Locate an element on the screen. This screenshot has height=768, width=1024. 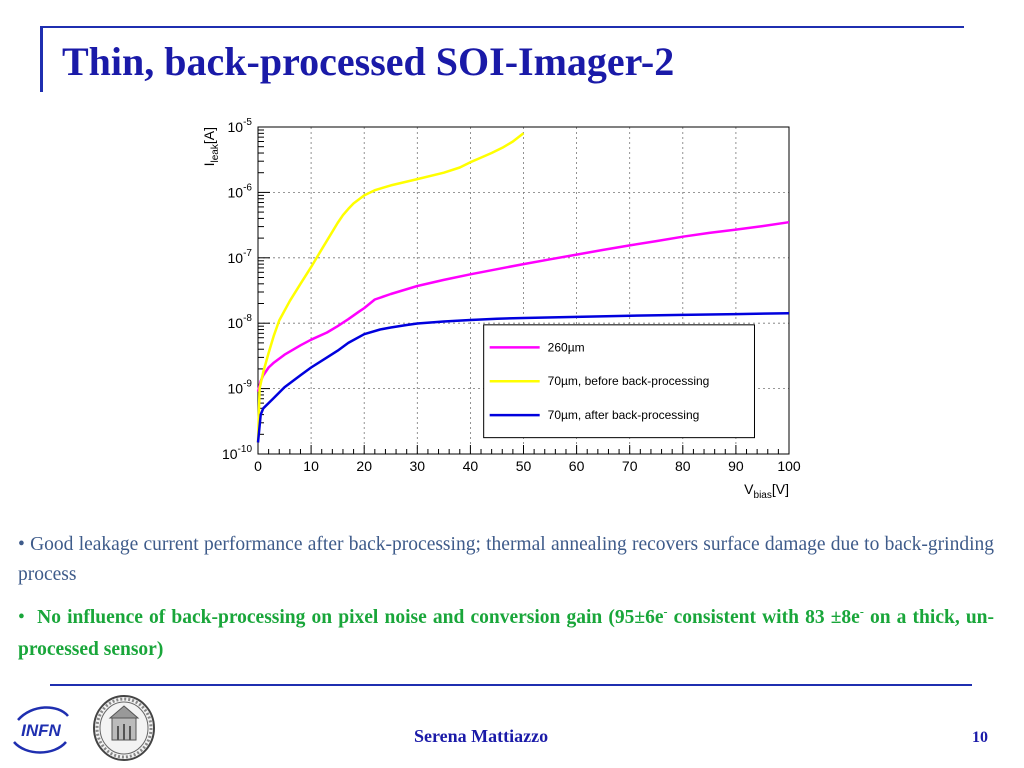
x-tick-label: 90 is located at coordinates (736, 466).